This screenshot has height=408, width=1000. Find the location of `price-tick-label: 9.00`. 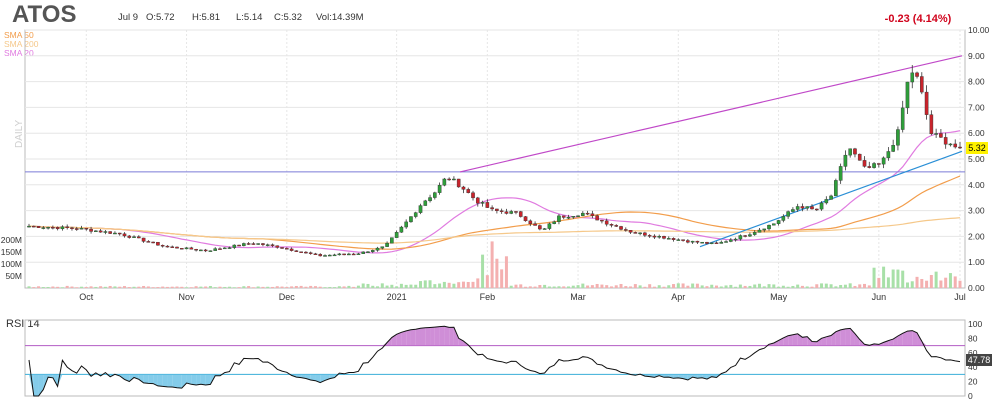

price-tick-label: 9.00 is located at coordinates (976, 56).